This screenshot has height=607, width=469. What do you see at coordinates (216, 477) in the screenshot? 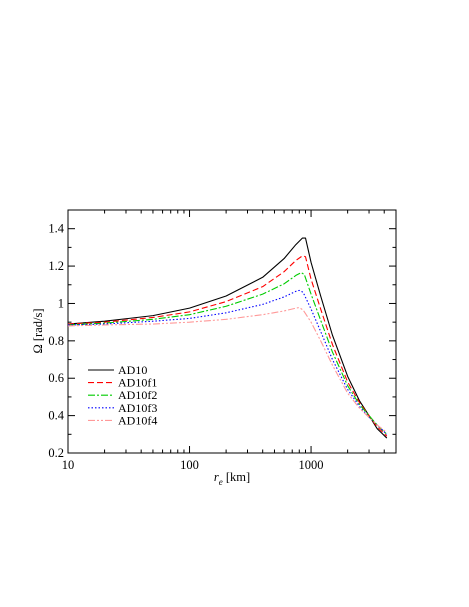
I see `x-axis-label-symbol: r` at bounding box center [216, 477].